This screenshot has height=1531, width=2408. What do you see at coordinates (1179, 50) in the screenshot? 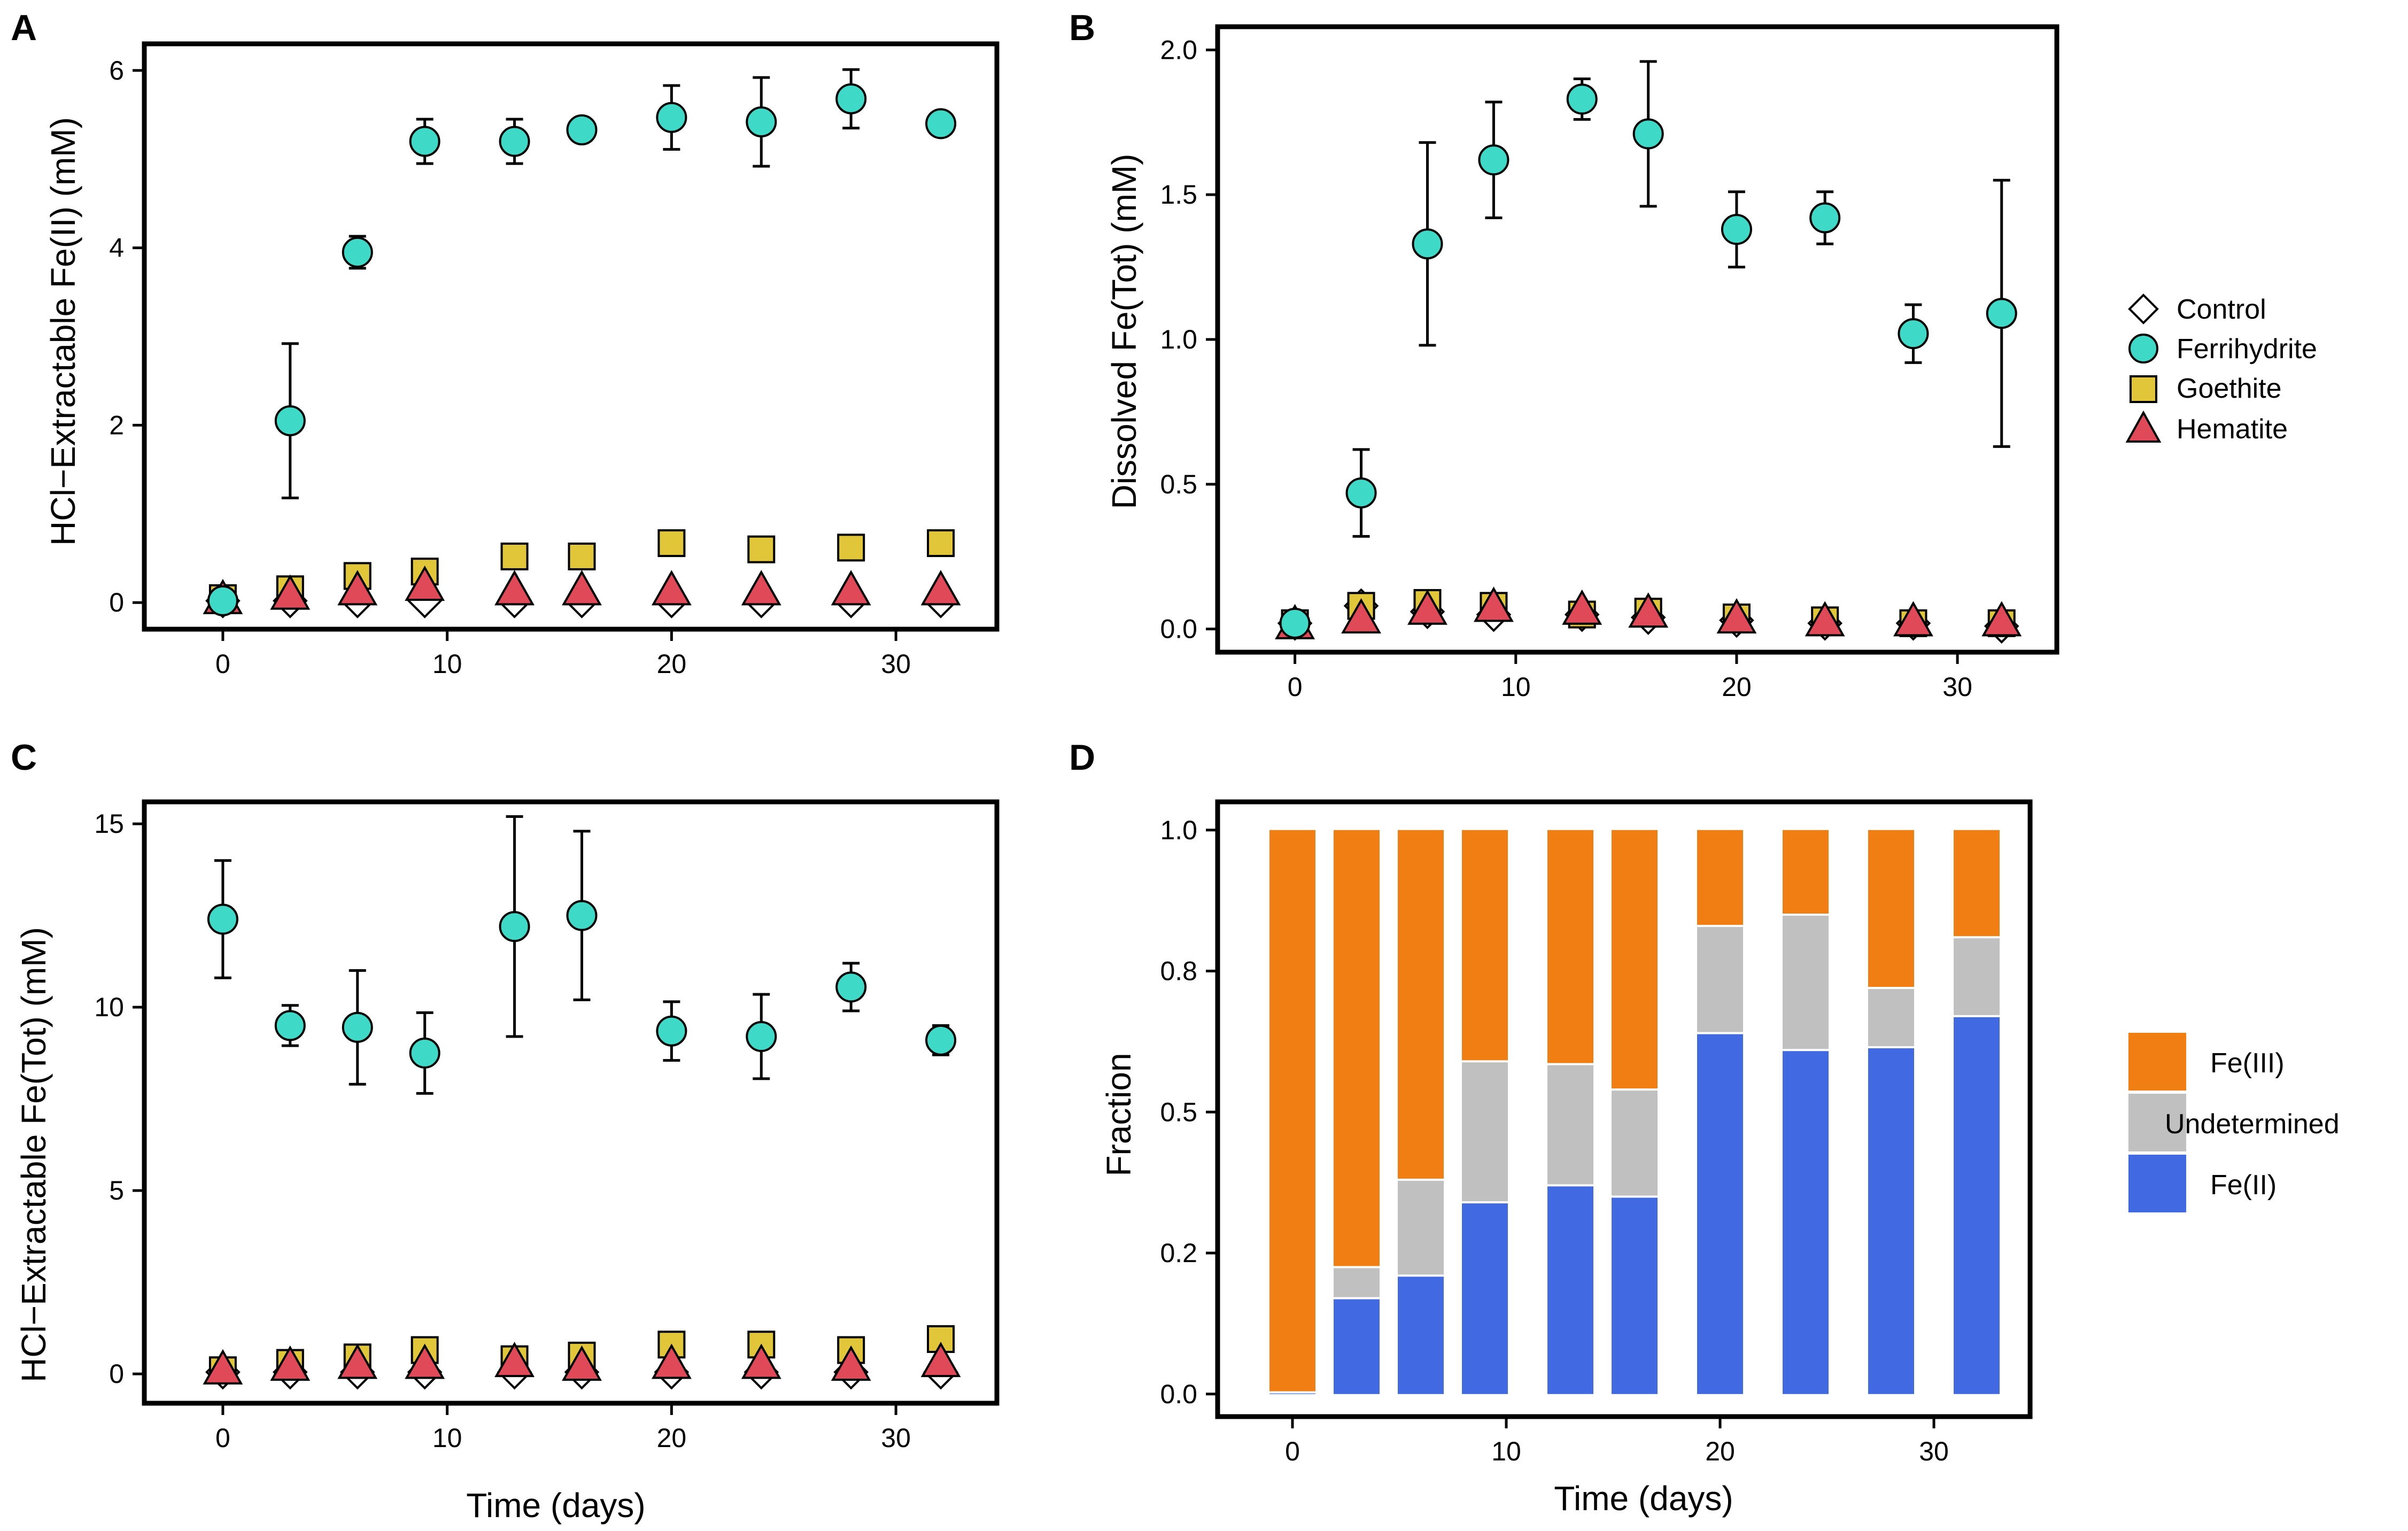
I see `ytick-label-b: 2.0` at bounding box center [1179, 50].